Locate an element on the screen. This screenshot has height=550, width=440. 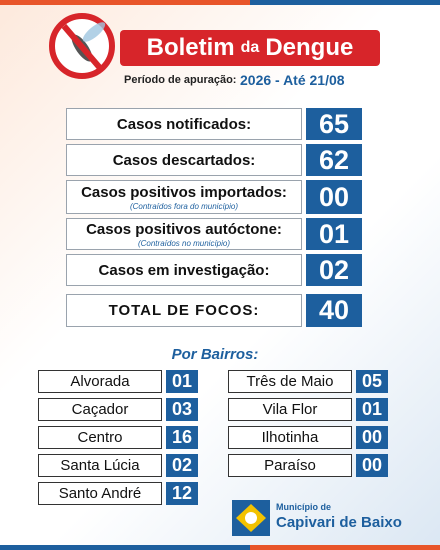
summary-label: Casos positivos autóctone: is located at coordinates (184, 229).